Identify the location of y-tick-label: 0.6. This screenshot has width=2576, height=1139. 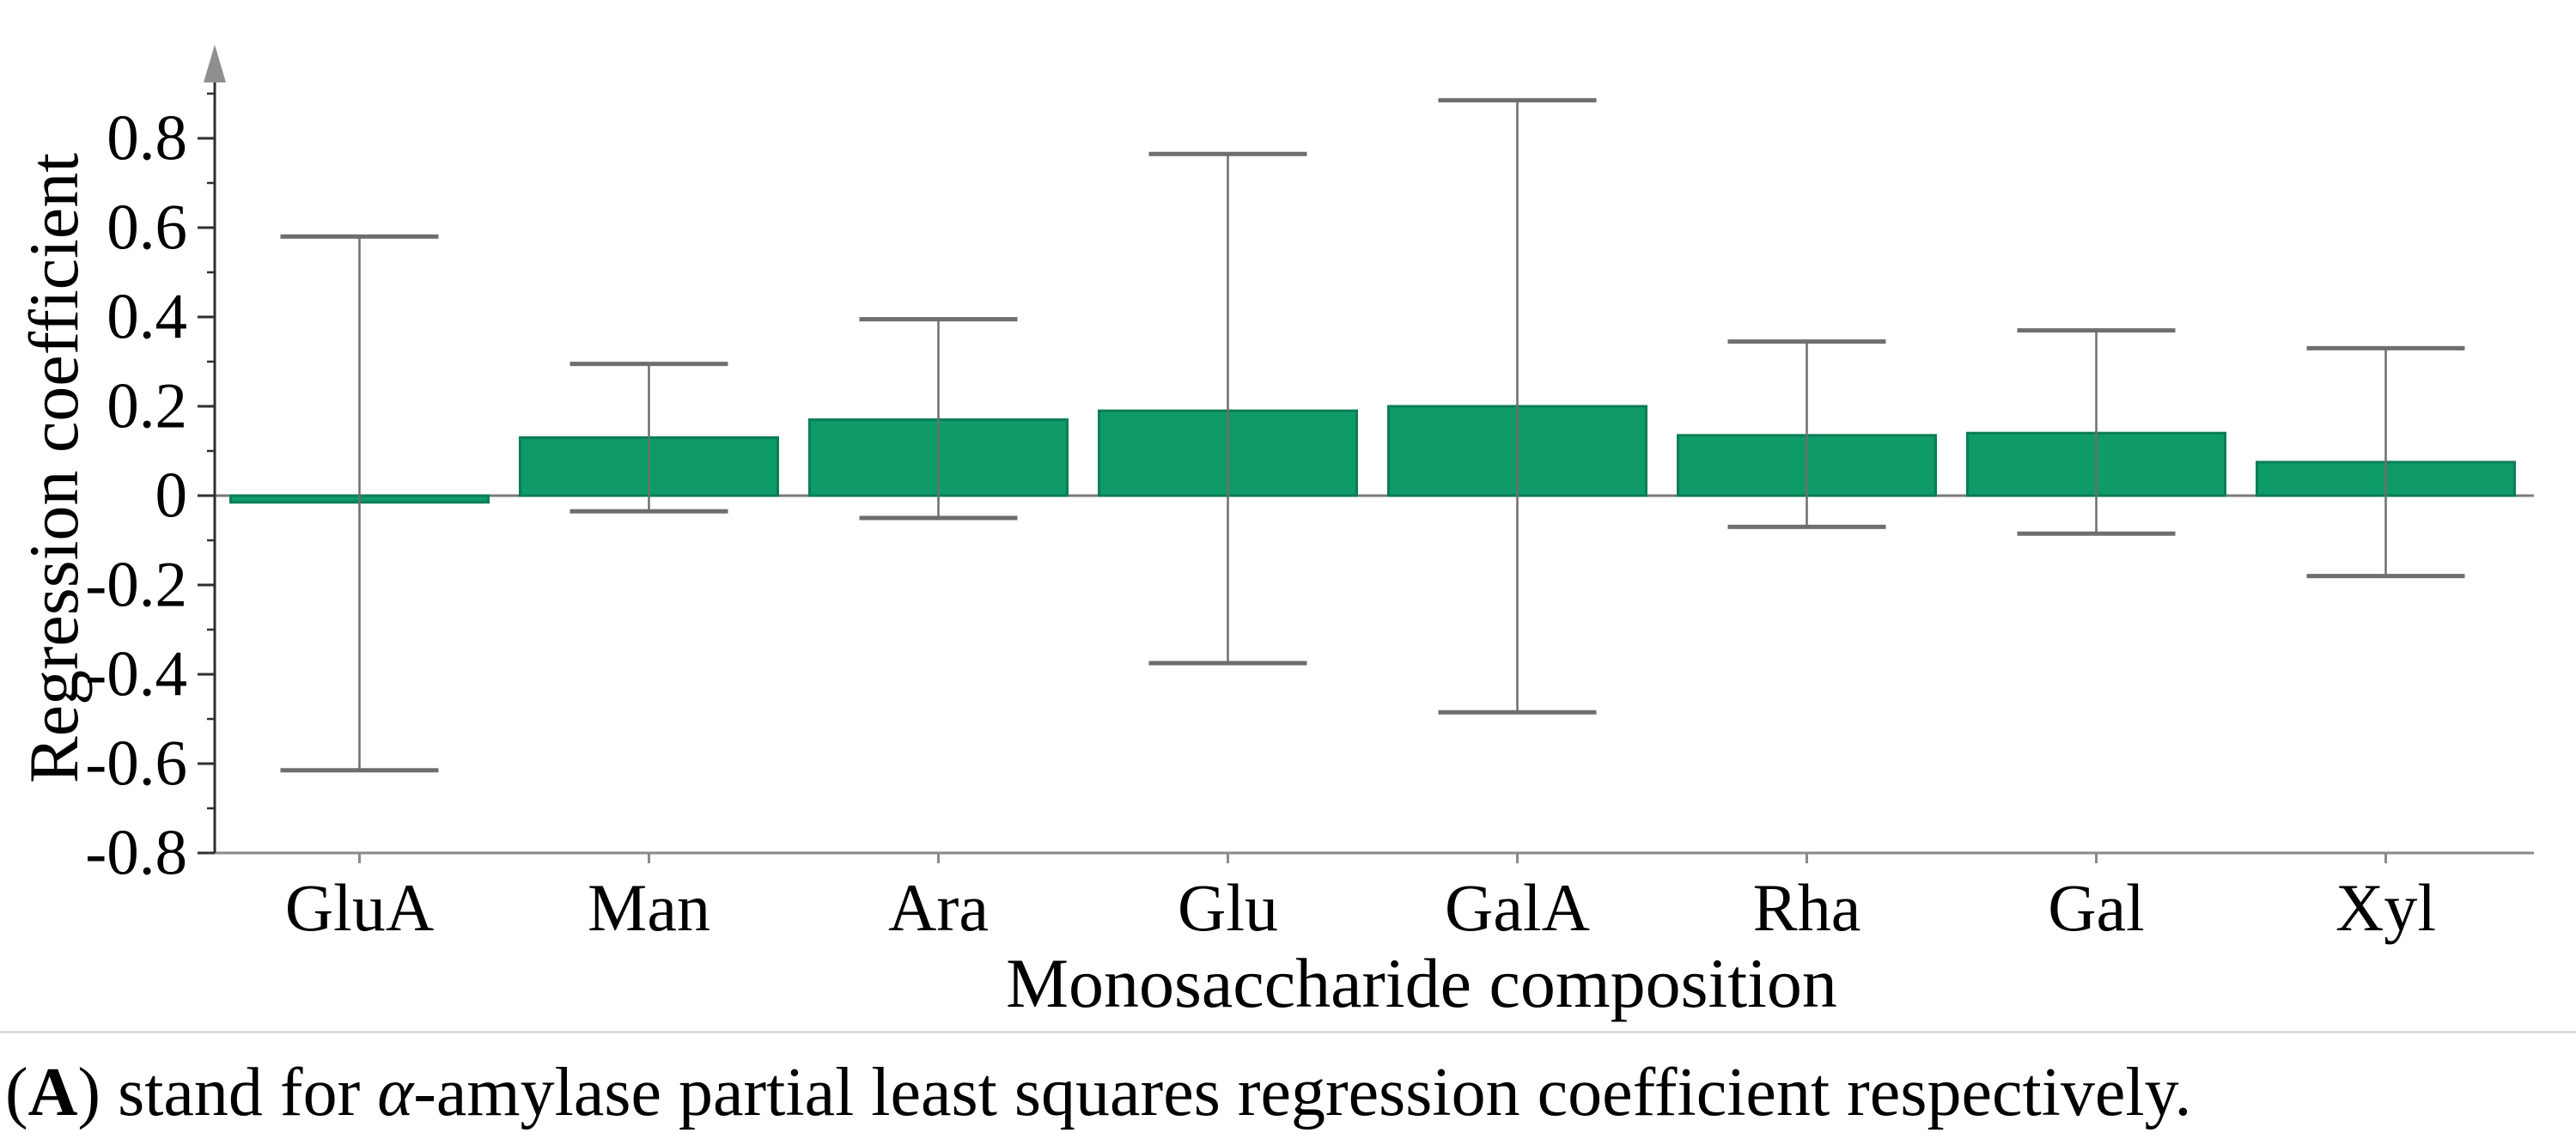
(147, 228).